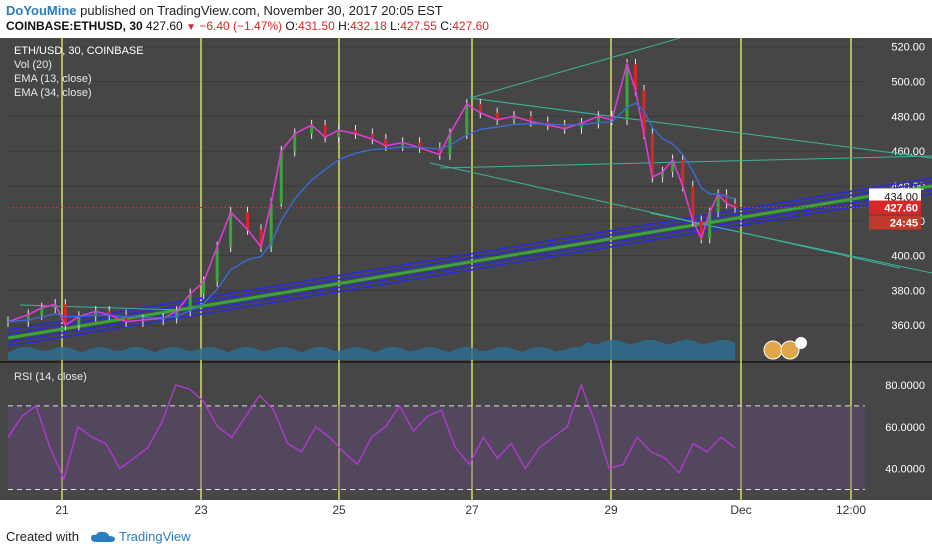 This screenshot has width=932, height=550. I want to click on symbol-label: COINBASE:ETHUSD, 30, so click(74, 26).